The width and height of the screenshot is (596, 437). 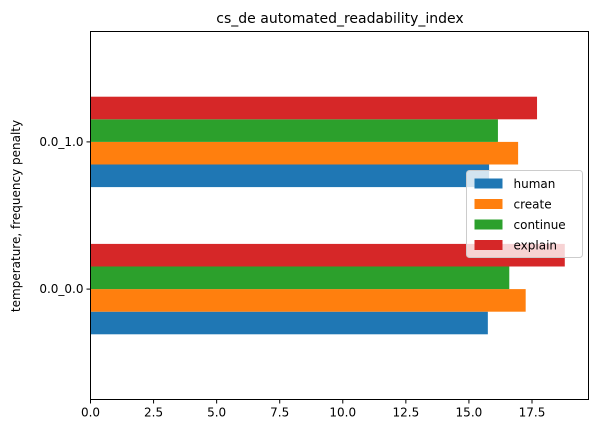 I want to click on x-tick-label: 0.0, so click(x=90, y=413).